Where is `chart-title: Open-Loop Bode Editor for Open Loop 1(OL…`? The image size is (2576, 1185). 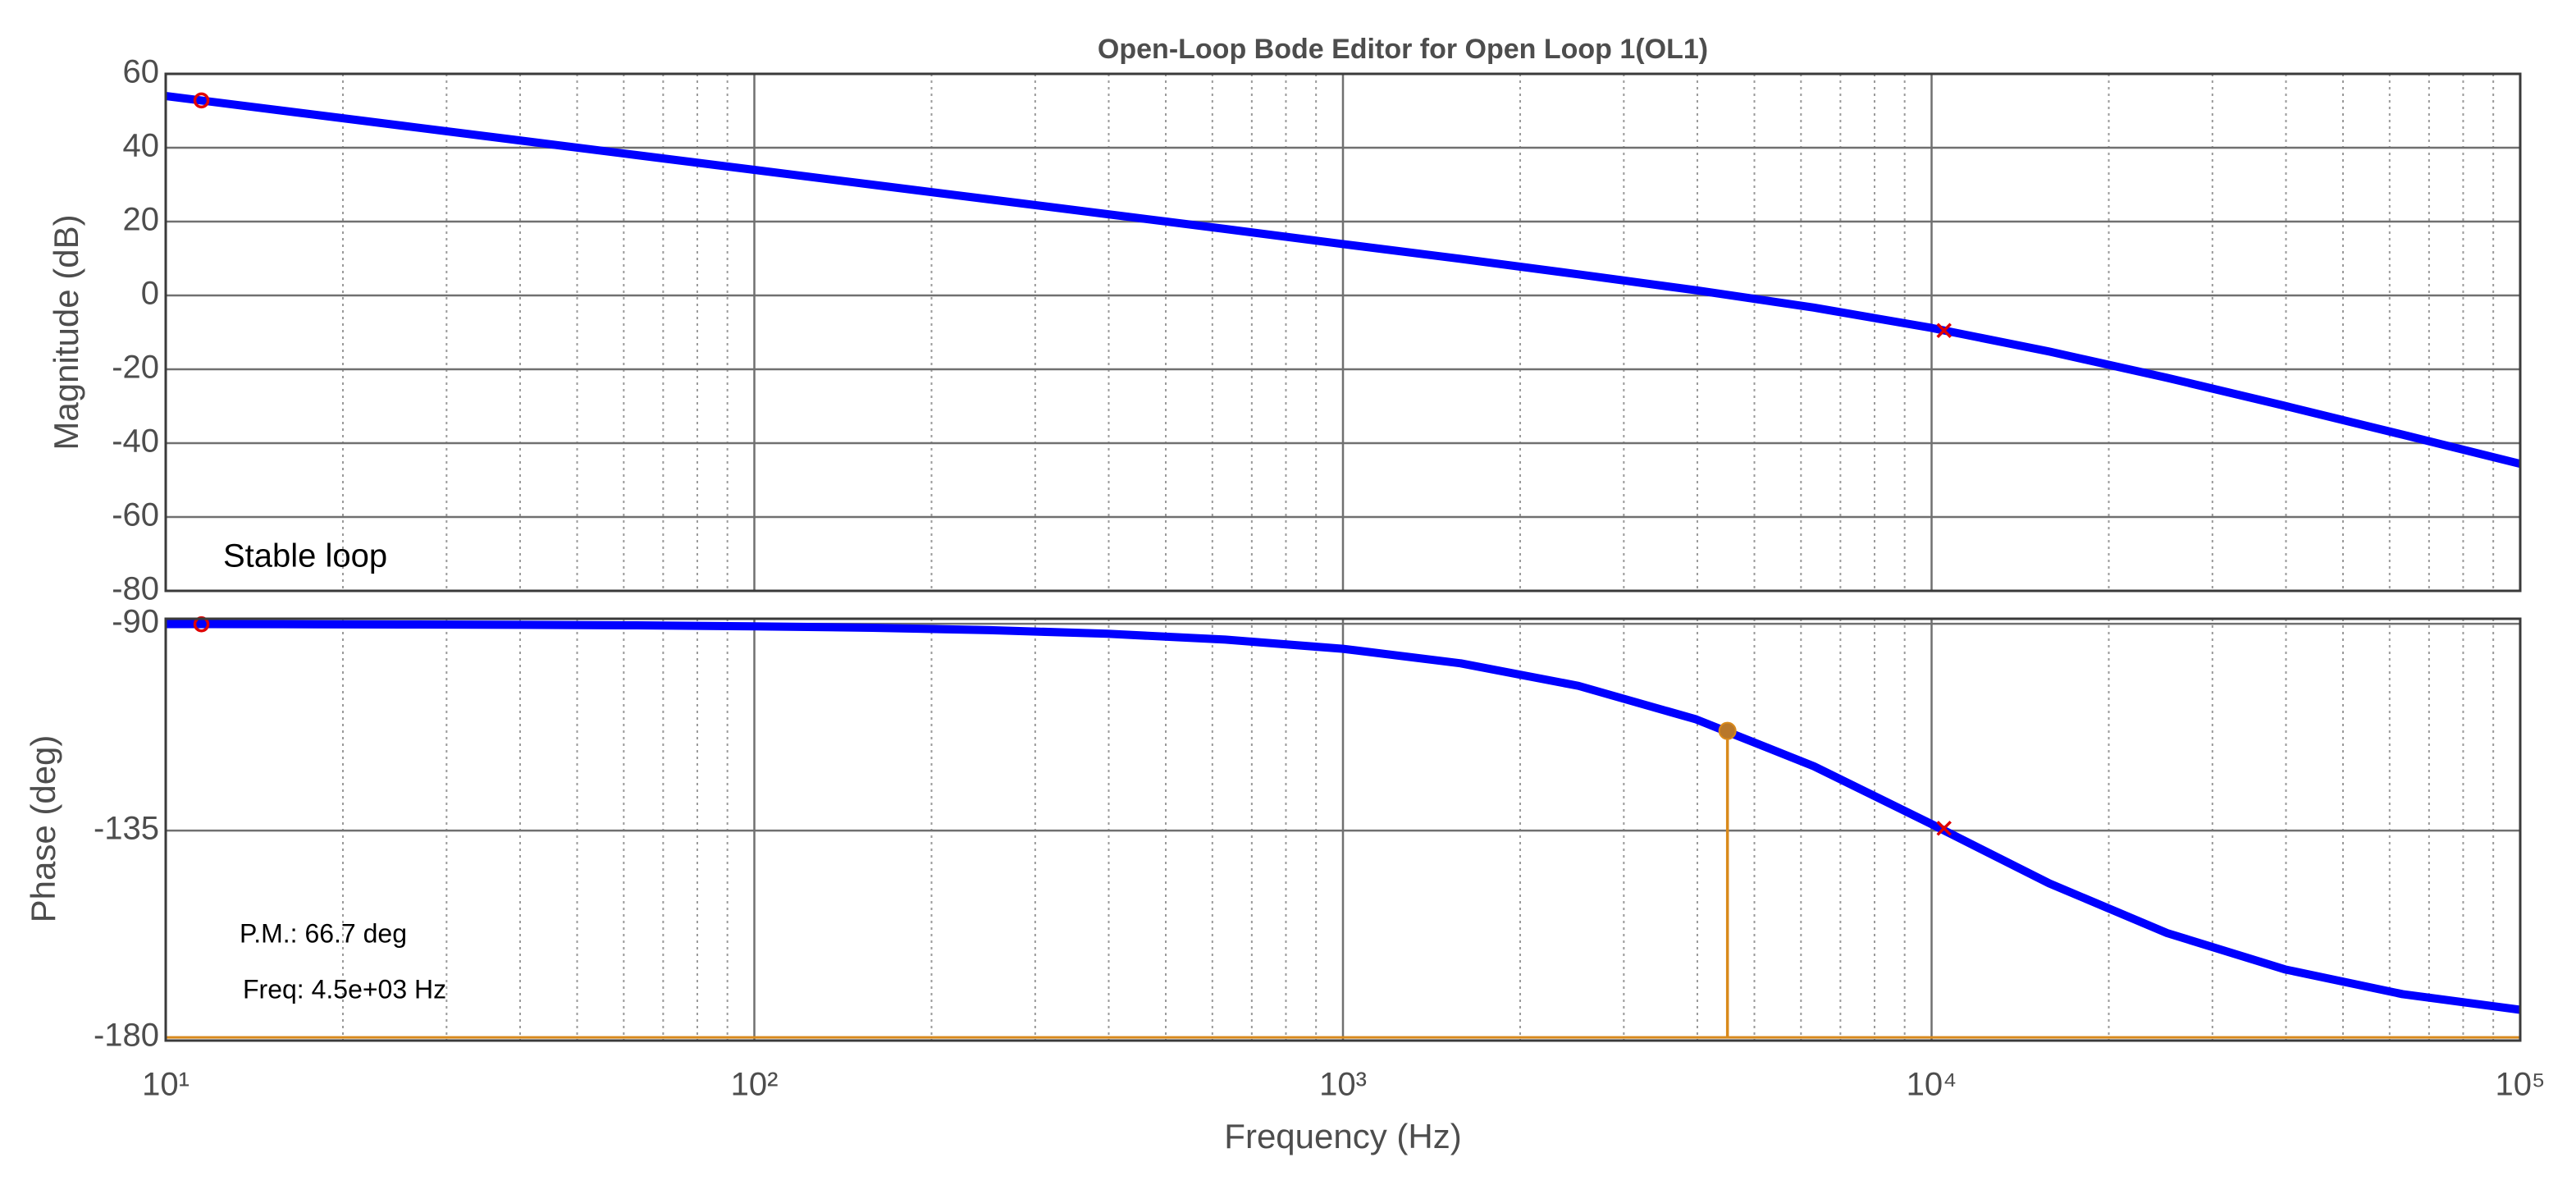
chart-title: Open-Loop Bode Editor for Open Loop 1(OL… is located at coordinates (1403, 49).